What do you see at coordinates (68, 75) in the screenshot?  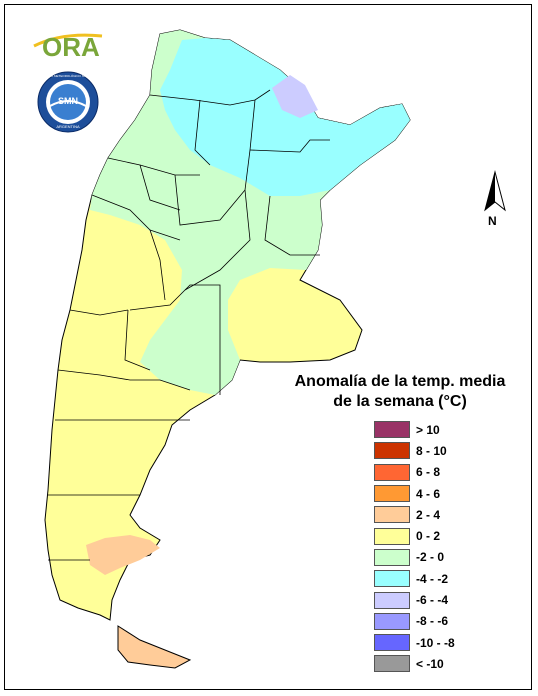 I see `seal-ring-text: SERVICIO METEOROLÓGICO NACIONAL` at bounding box center [68, 75].